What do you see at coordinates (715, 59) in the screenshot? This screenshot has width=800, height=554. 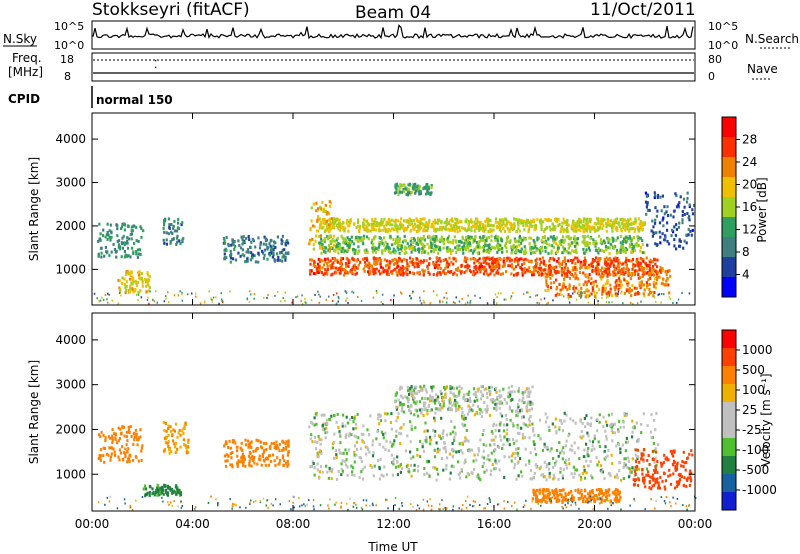 I see `nave-tick-high: 80` at bounding box center [715, 59].